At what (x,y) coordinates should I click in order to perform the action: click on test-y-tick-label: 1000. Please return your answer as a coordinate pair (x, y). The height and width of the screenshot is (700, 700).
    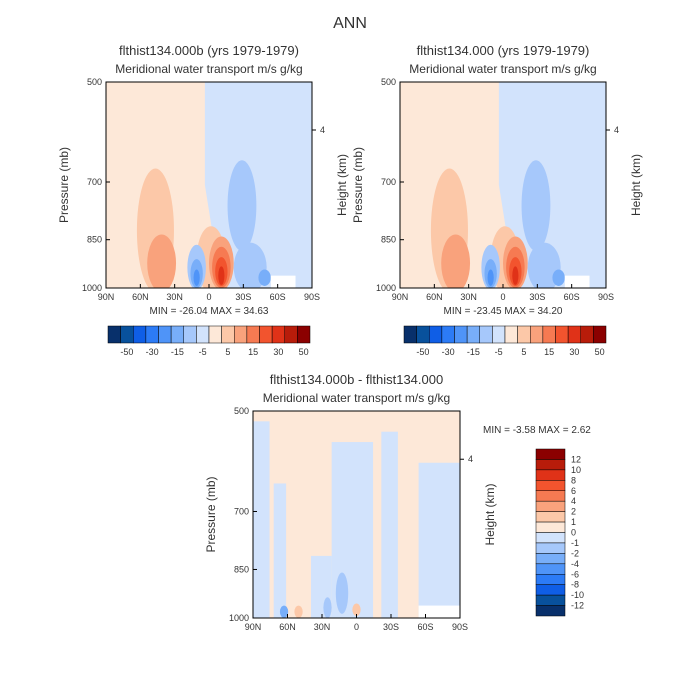
    Looking at the image, I should click on (386, 288).